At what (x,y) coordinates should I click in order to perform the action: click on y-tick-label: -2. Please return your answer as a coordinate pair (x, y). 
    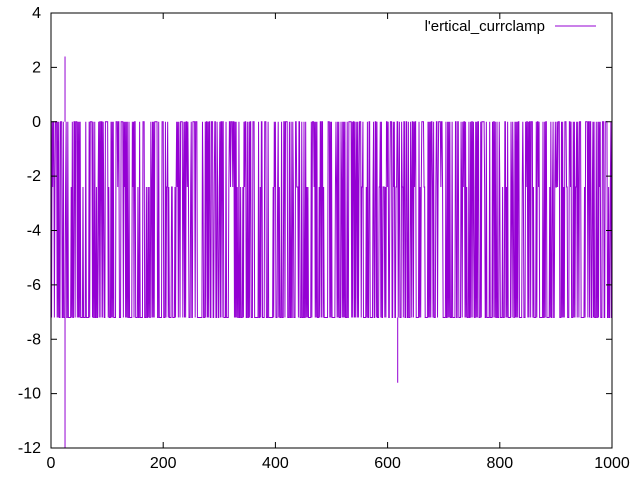
    Looking at the image, I should click on (34, 176).